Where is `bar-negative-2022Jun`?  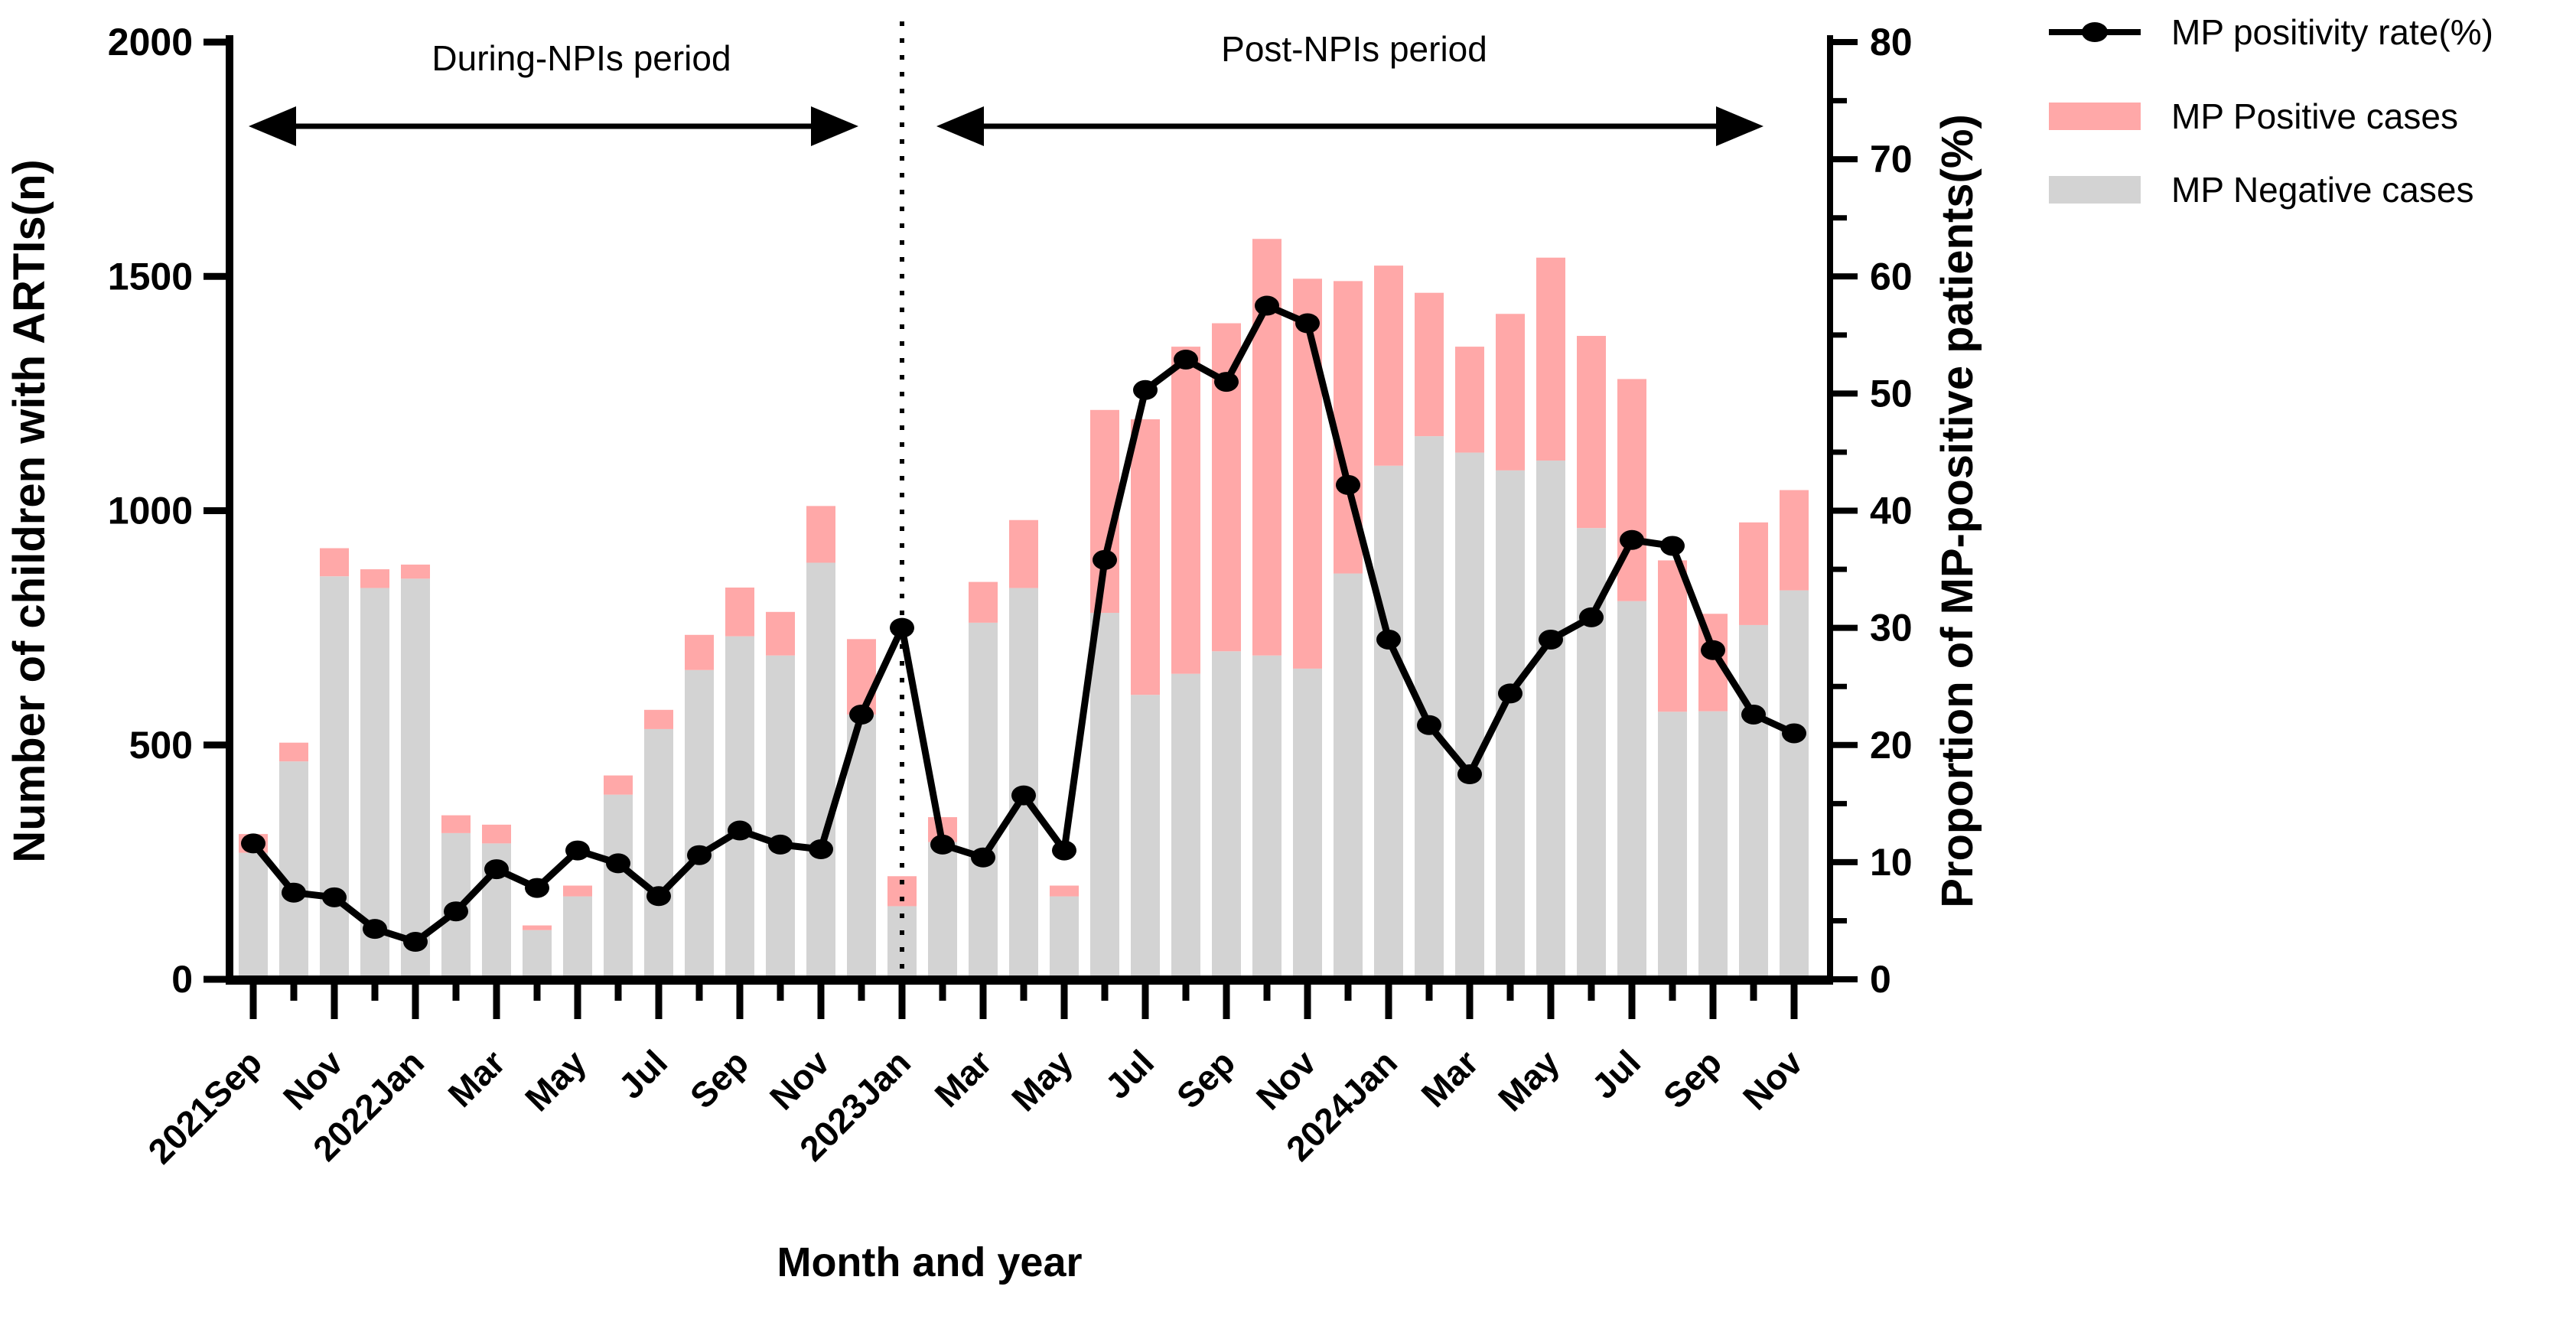
bar-negative-2022Jun is located at coordinates (618, 886).